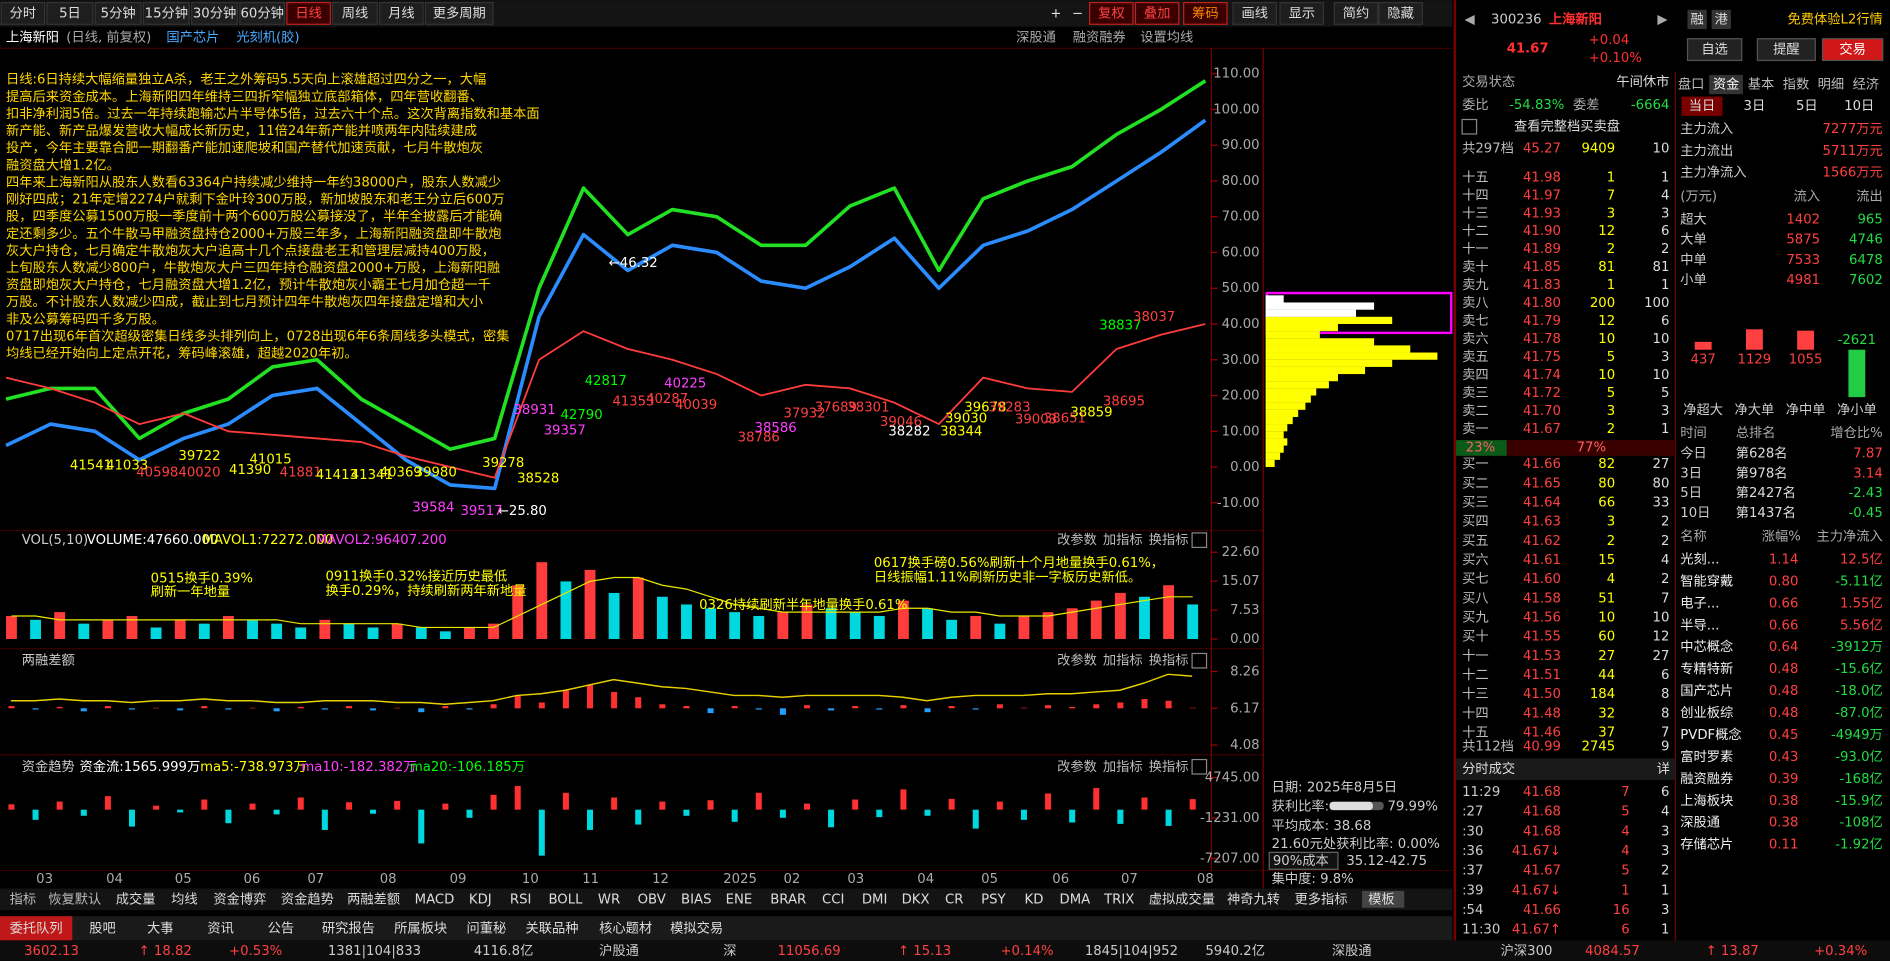 This screenshot has height=961, width=1890. Describe the element at coordinates (214, 12) in the screenshot. I see `period-label: 30分钟` at that location.